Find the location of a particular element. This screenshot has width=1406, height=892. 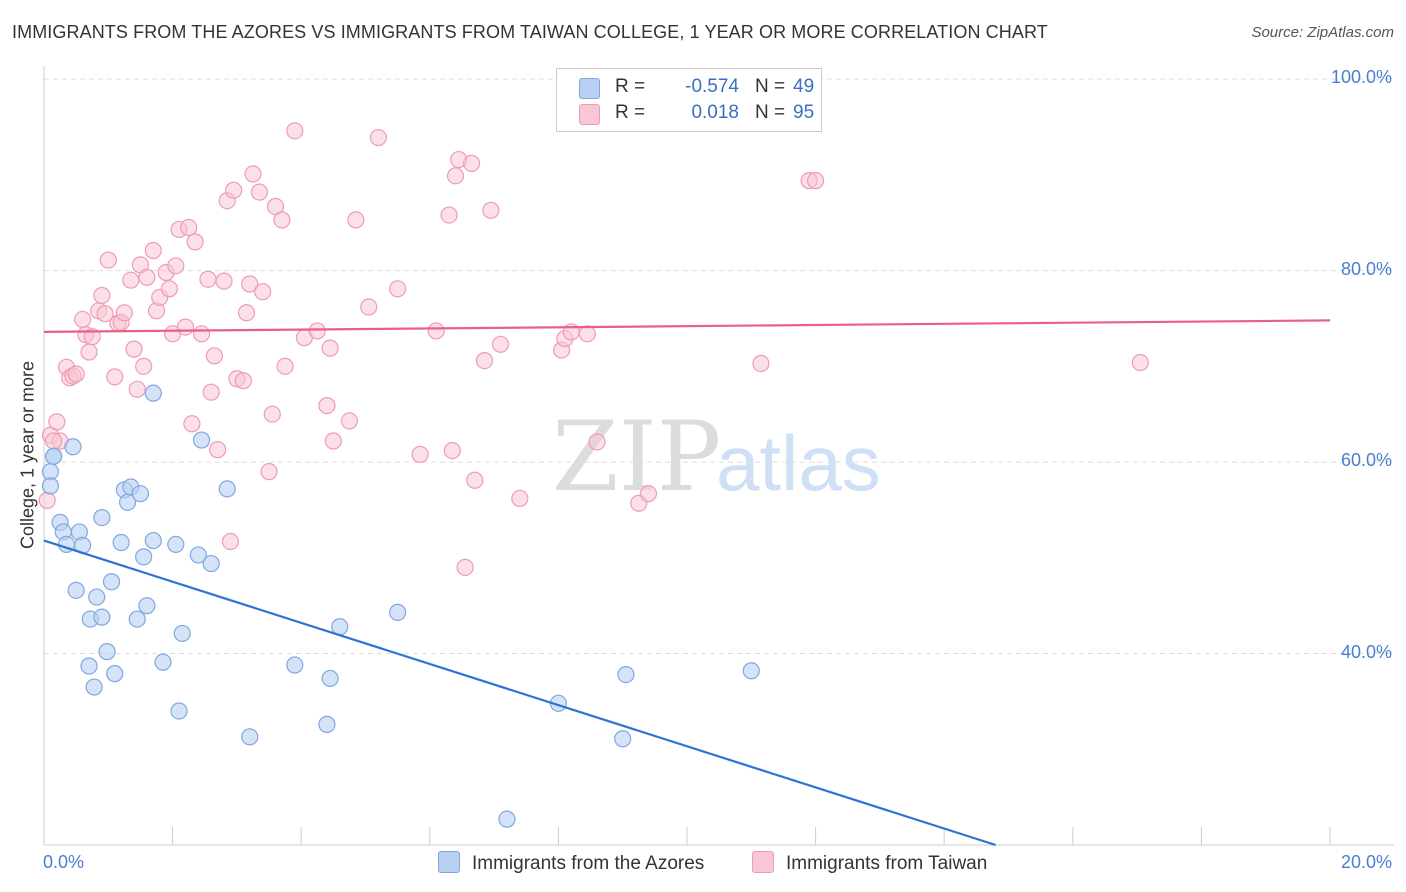

x-tick-label-min: 0.0% is located at coordinates (64, 862).